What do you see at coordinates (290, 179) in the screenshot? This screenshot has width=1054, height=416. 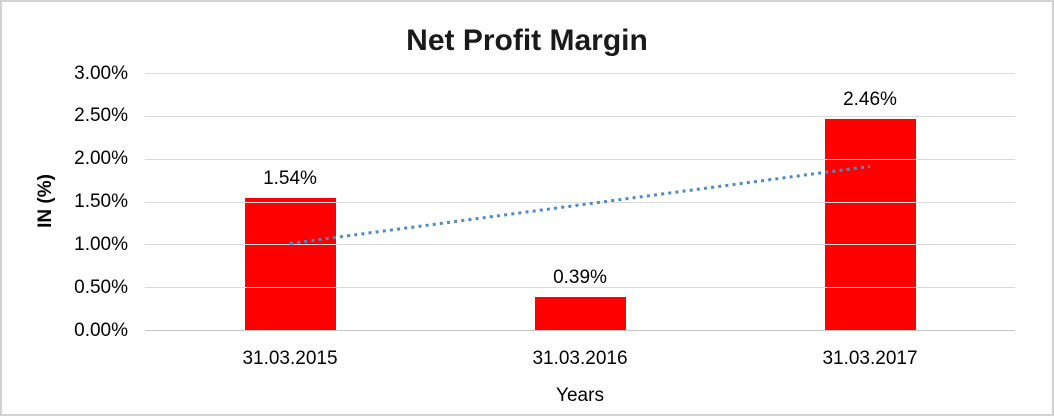 I see `bar-data-label: 1.54%` at bounding box center [290, 179].